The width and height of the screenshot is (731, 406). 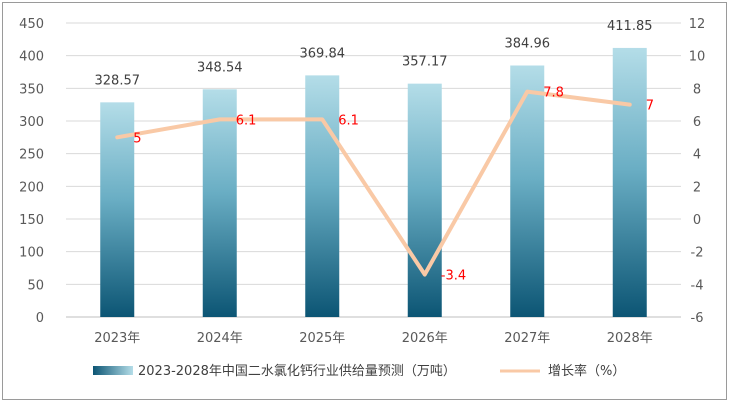 What do you see at coordinates (31, 253) in the screenshot?
I see `left-tick-label: 100` at bounding box center [31, 253].